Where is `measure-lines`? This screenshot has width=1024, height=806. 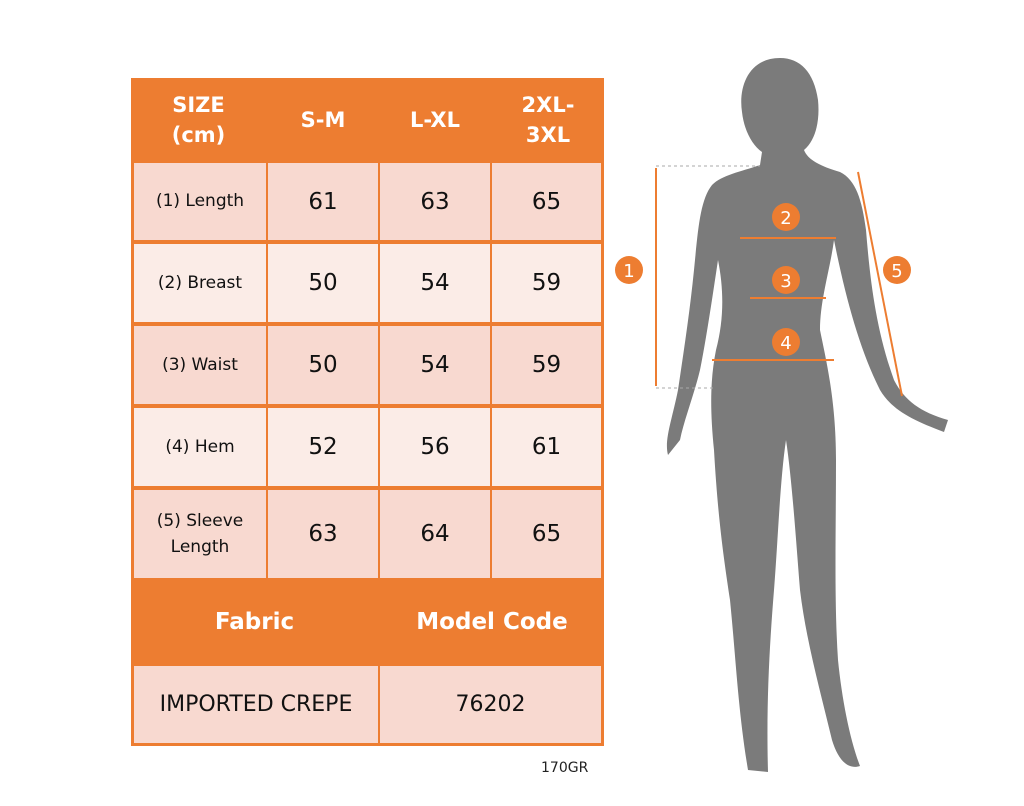 measure-lines is located at coordinates (779, 282).